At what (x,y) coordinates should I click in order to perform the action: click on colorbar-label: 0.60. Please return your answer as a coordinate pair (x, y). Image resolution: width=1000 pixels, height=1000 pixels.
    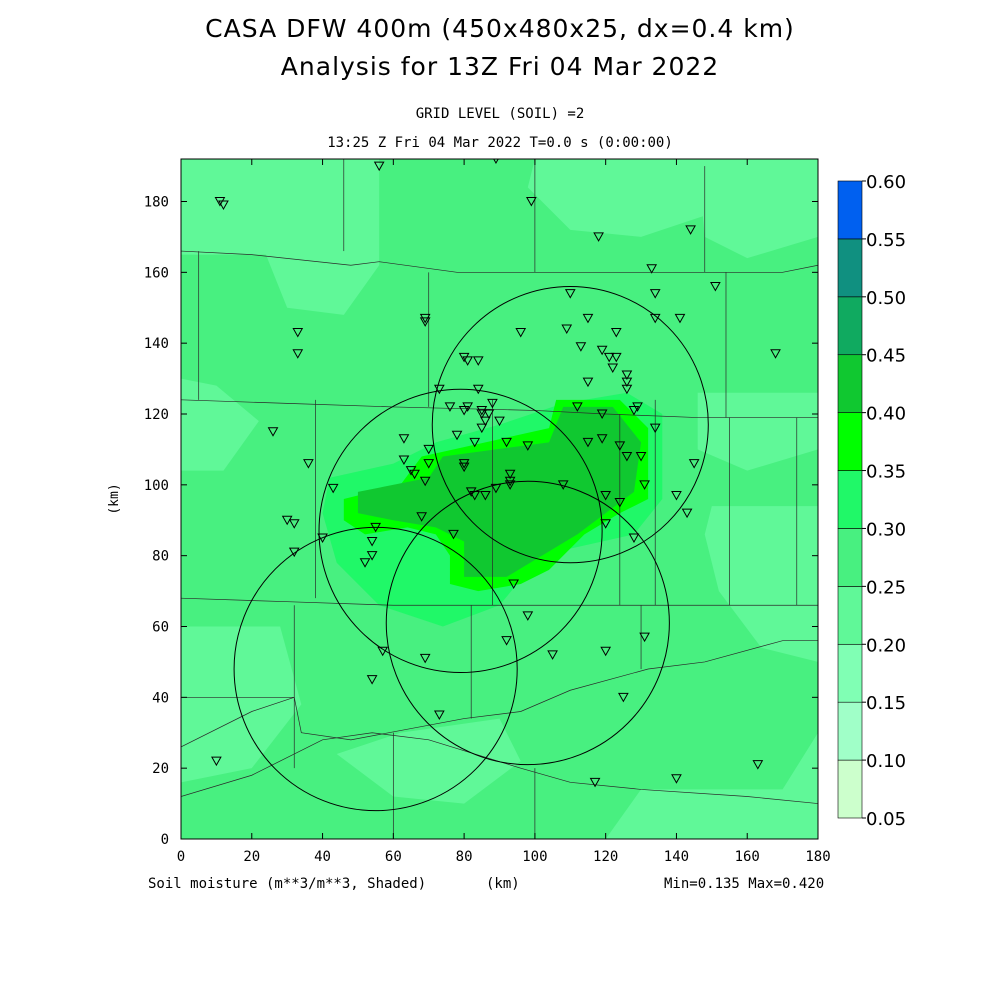
    Looking at the image, I should click on (886, 182).